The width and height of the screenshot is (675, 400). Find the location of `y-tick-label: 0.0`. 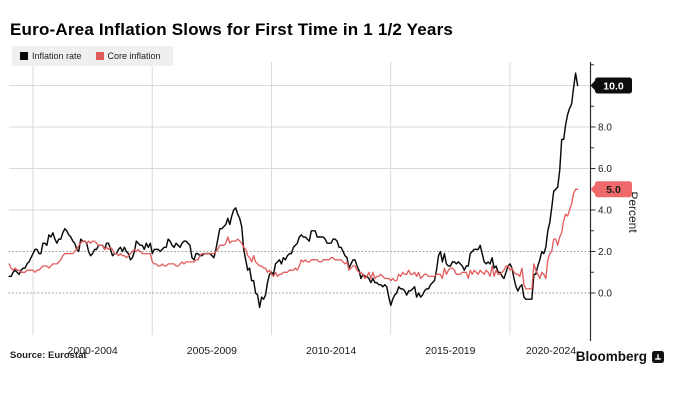

y-tick-label: 0.0 is located at coordinates (605, 294).